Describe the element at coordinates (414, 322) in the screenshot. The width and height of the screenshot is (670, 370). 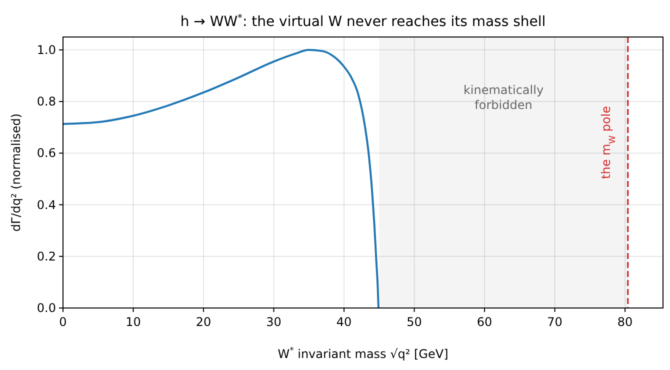
I see `x-tick-label: 50` at that location.